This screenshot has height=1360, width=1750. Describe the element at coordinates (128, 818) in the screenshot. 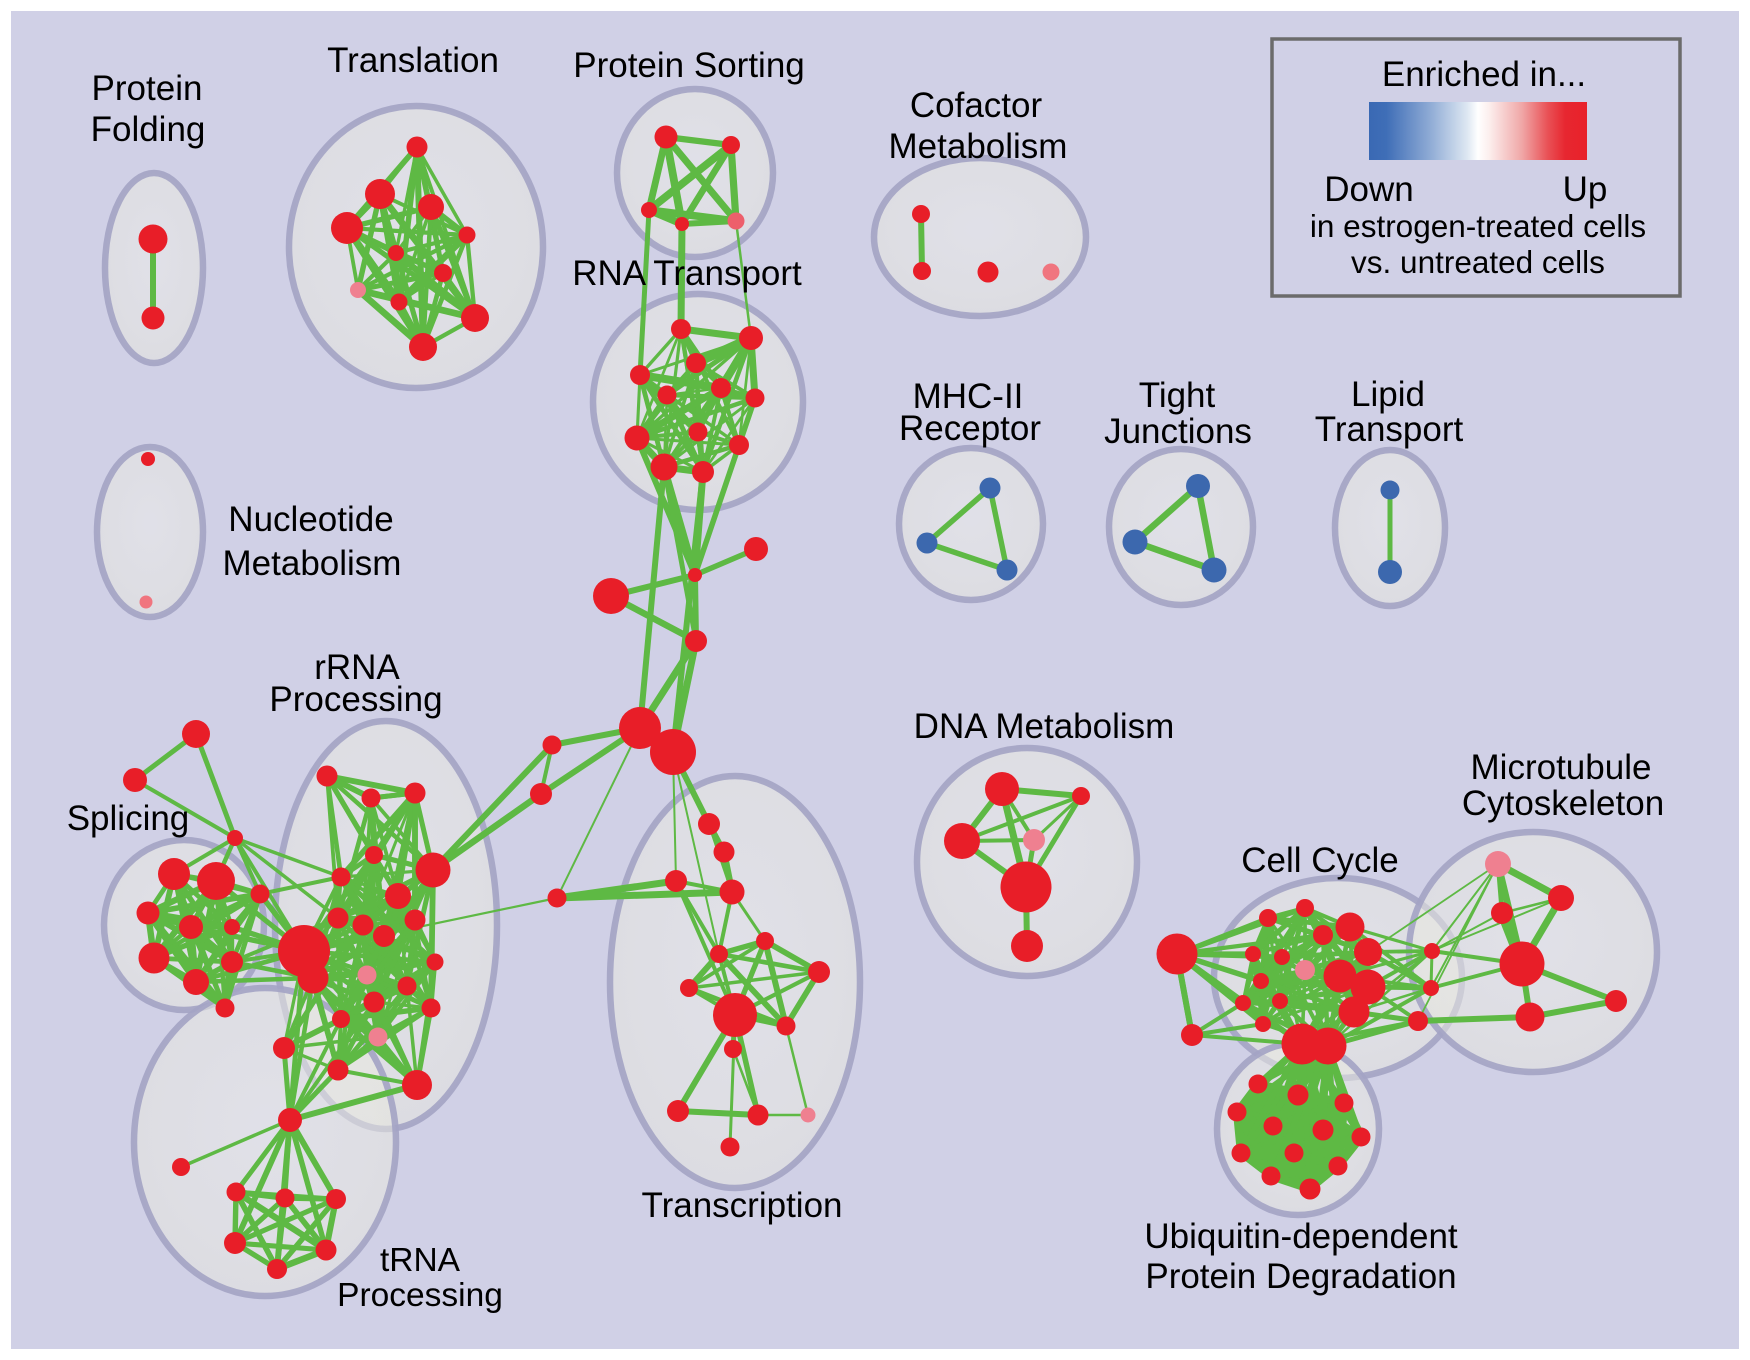

I see `svg-text: Splicing` at that location.